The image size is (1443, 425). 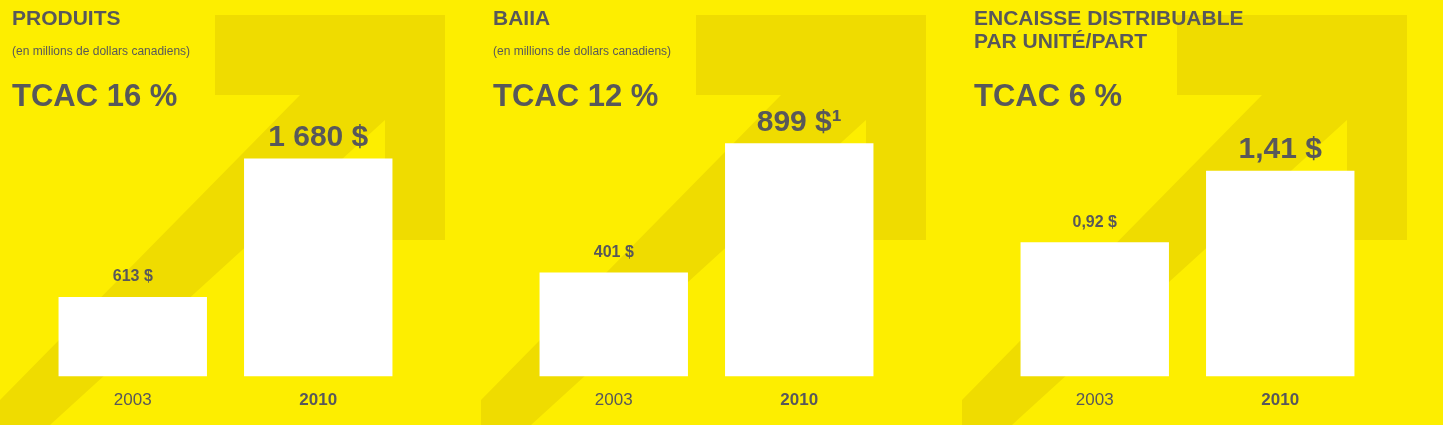 What do you see at coordinates (318, 135) in the screenshot?
I see `data-label: 1 680 $` at bounding box center [318, 135].